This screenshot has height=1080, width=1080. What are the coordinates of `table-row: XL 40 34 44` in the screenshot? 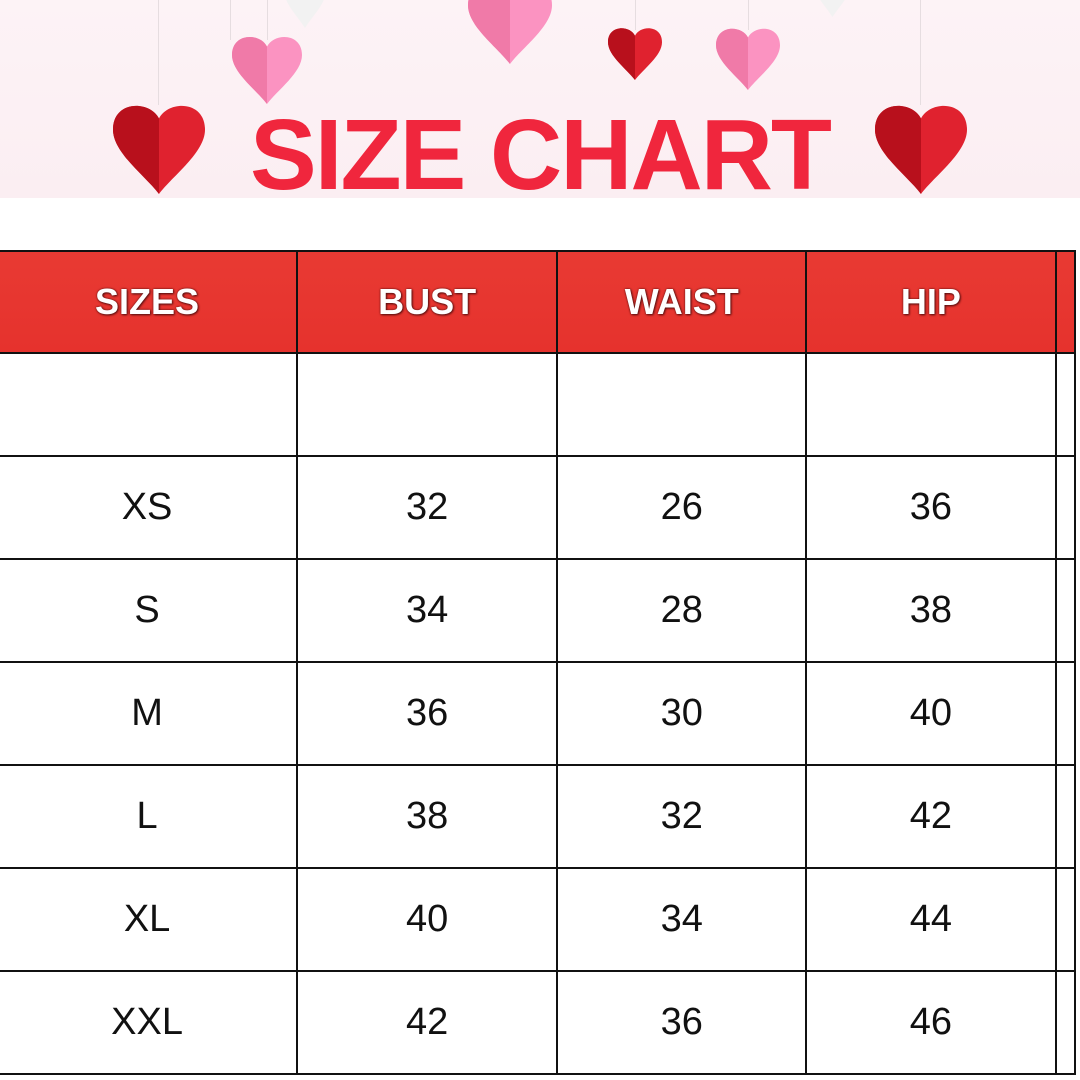 It's located at (538, 919).